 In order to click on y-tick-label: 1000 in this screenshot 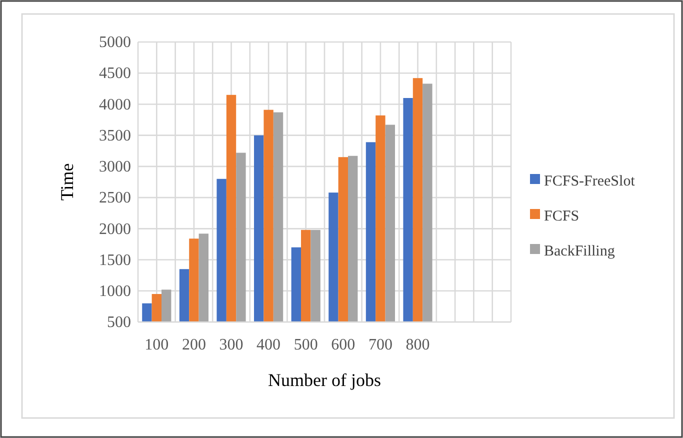, I will do `click(115, 291)`.